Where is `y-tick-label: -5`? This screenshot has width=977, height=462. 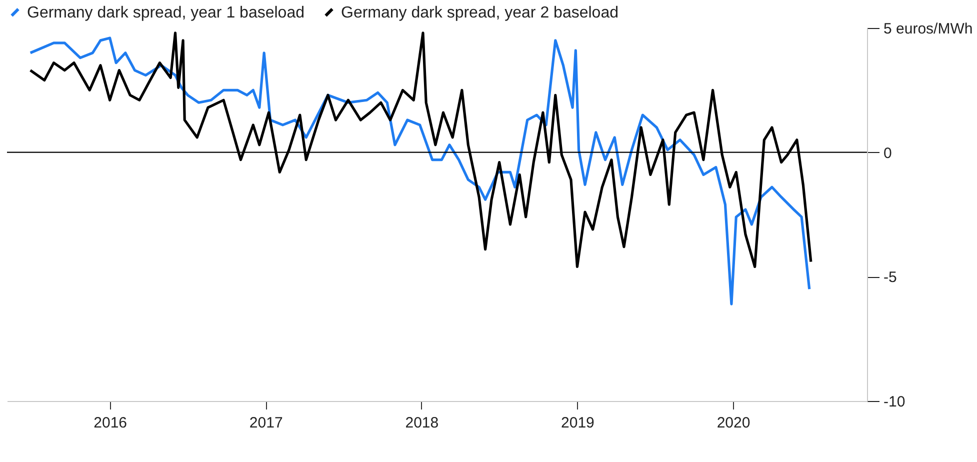 y-tick-label: -5 is located at coordinates (890, 277).